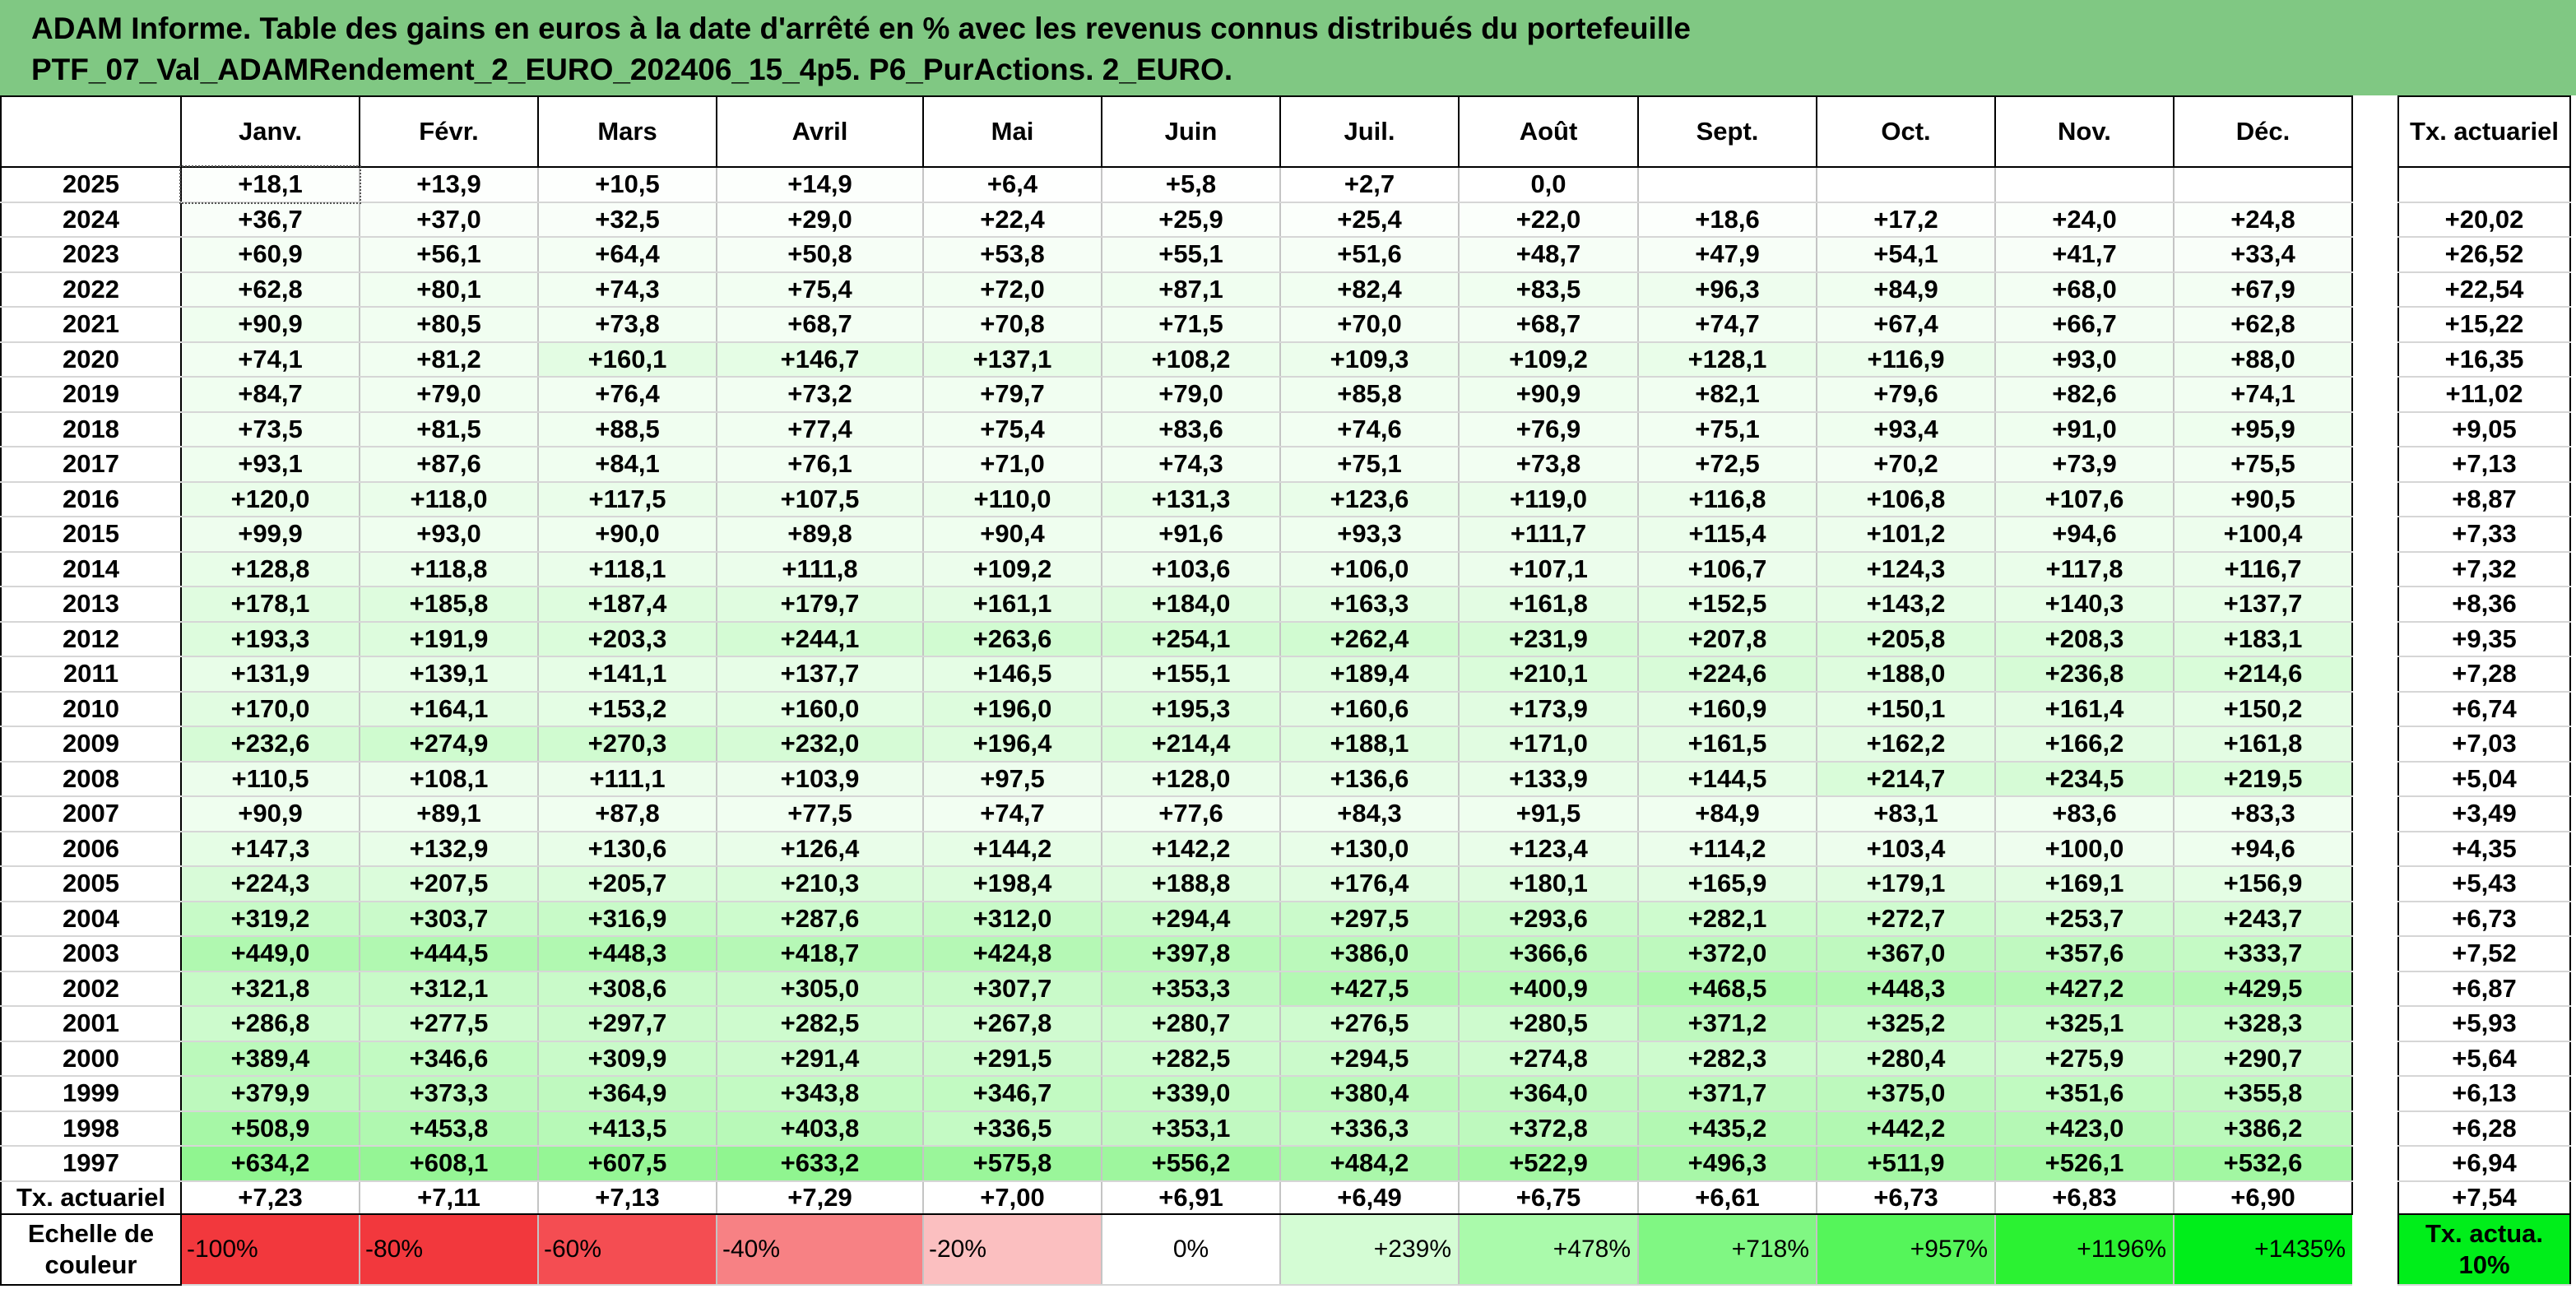 Image resolution: width=2576 pixels, height=1289 pixels. Describe the element at coordinates (1548, 569) in the screenshot. I see `value-cell: +107,1` at that location.